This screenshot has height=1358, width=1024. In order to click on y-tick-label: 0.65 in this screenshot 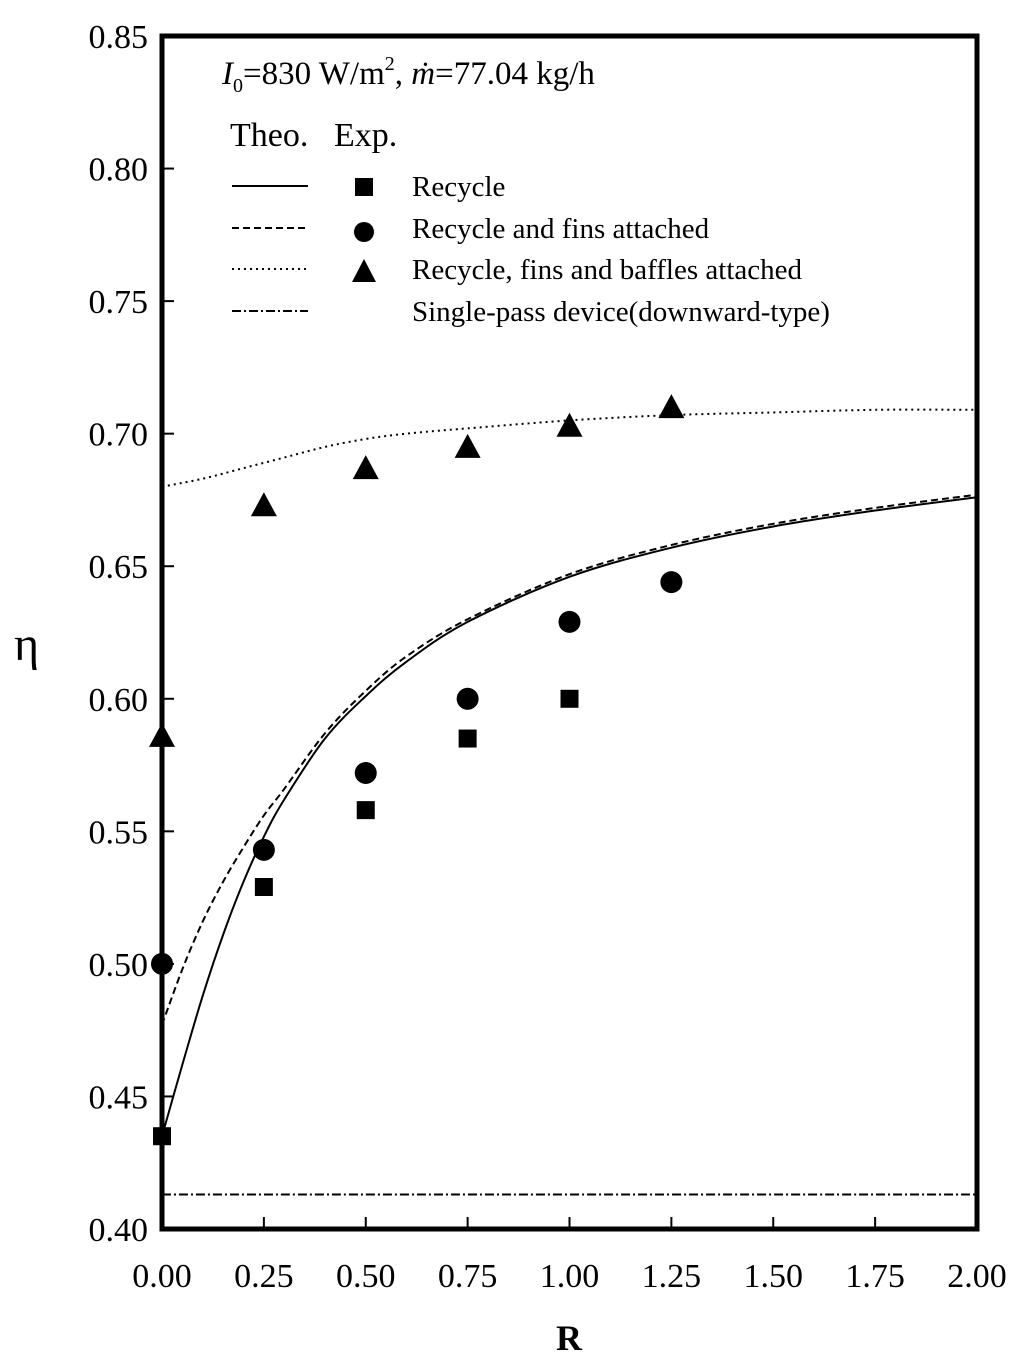, I will do `click(119, 567)`.